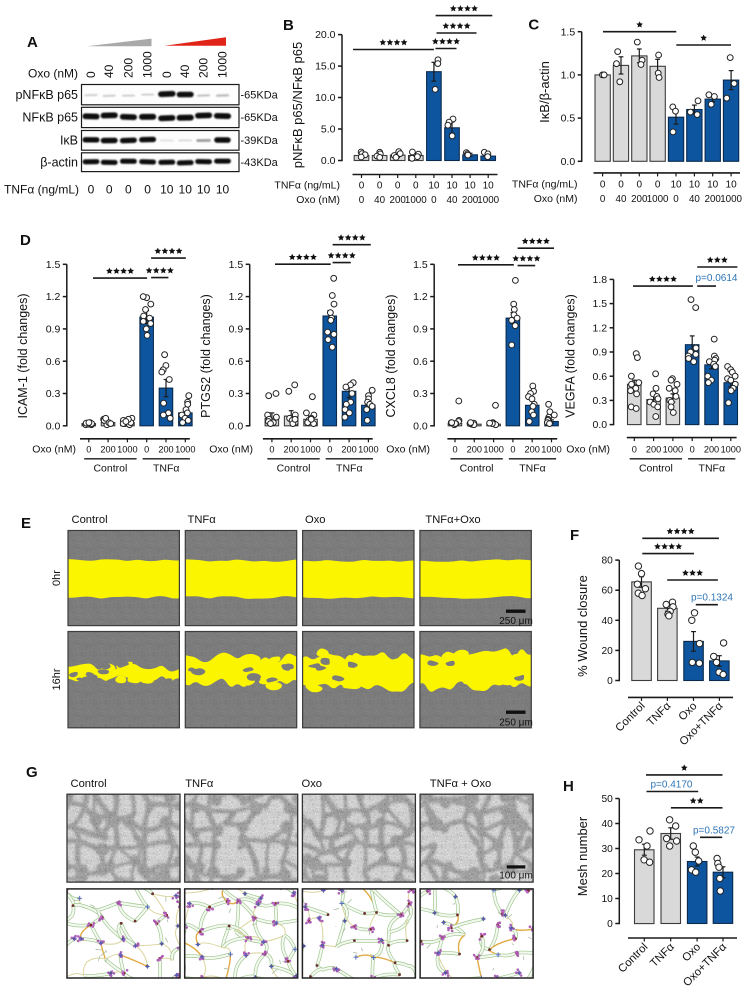 This screenshot has height=993, width=748. What do you see at coordinates (325, 67) in the screenshot?
I see `svg-text: 15.0` at bounding box center [325, 67].